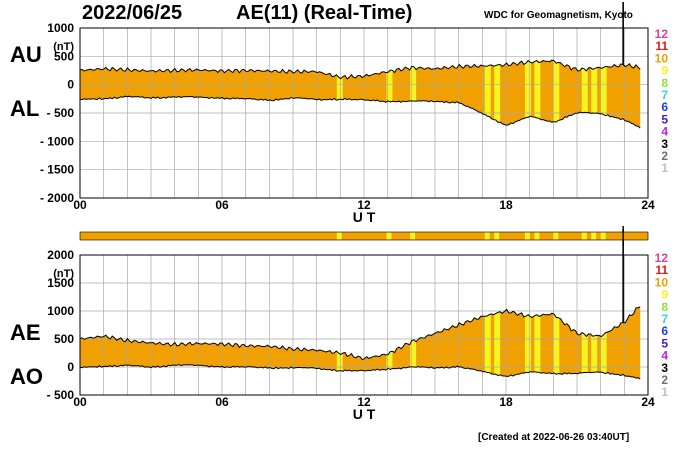  What do you see at coordinates (60, 255) in the screenshot?
I see `y-tick-label: 2000` at bounding box center [60, 255].